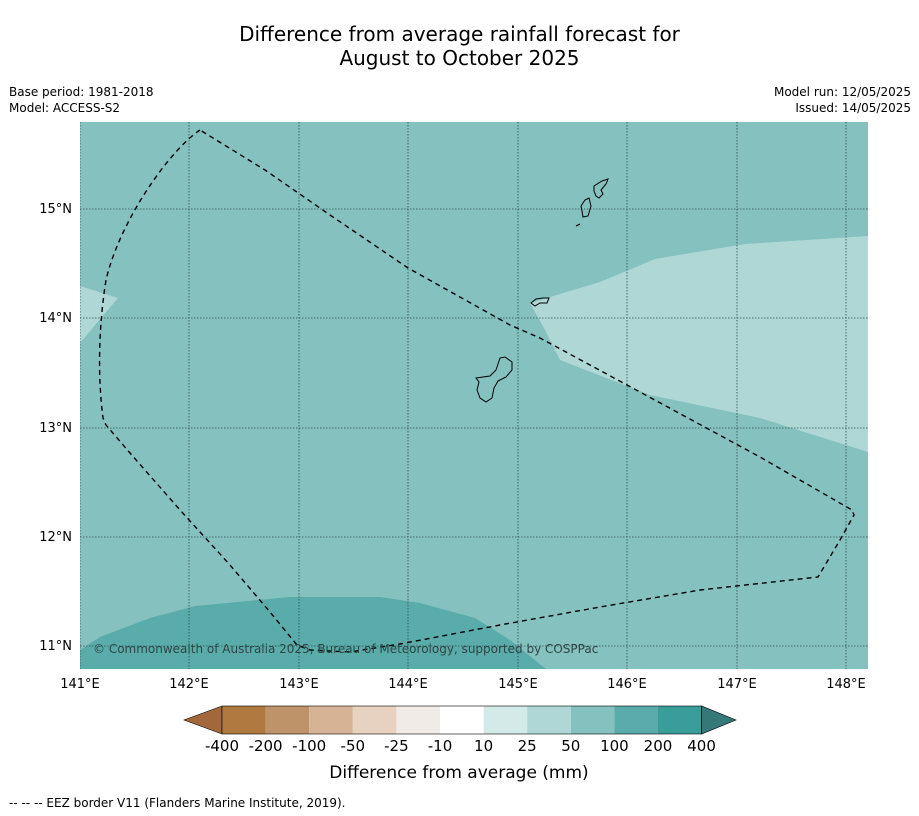 Image resolution: width=919 pixels, height=816 pixels. Describe the element at coordinates (80, 684) in the screenshot. I see `lon-label: 141°E` at that location.